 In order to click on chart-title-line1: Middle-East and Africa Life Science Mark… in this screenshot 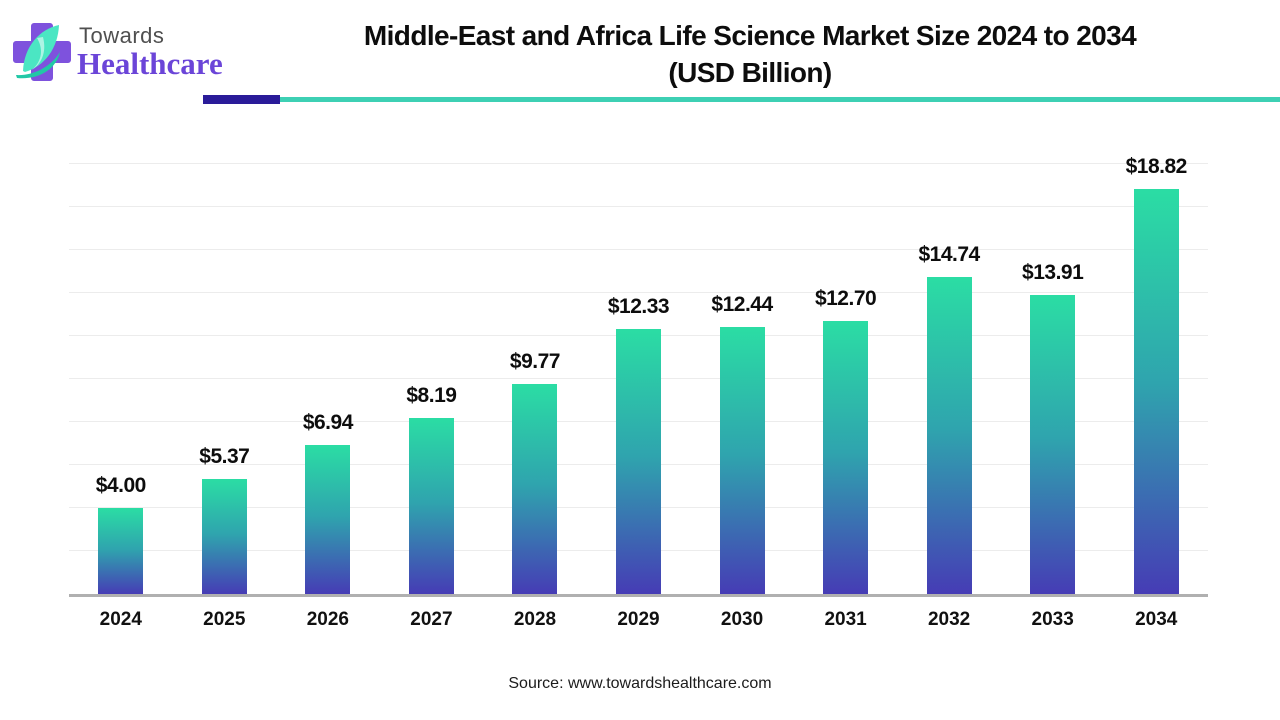, I will do `click(750, 35)`.